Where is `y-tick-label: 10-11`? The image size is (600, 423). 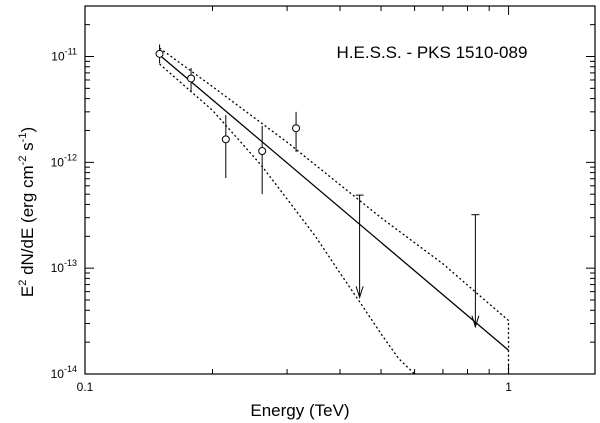
y-tick-label: 10-11 is located at coordinates (64, 54).